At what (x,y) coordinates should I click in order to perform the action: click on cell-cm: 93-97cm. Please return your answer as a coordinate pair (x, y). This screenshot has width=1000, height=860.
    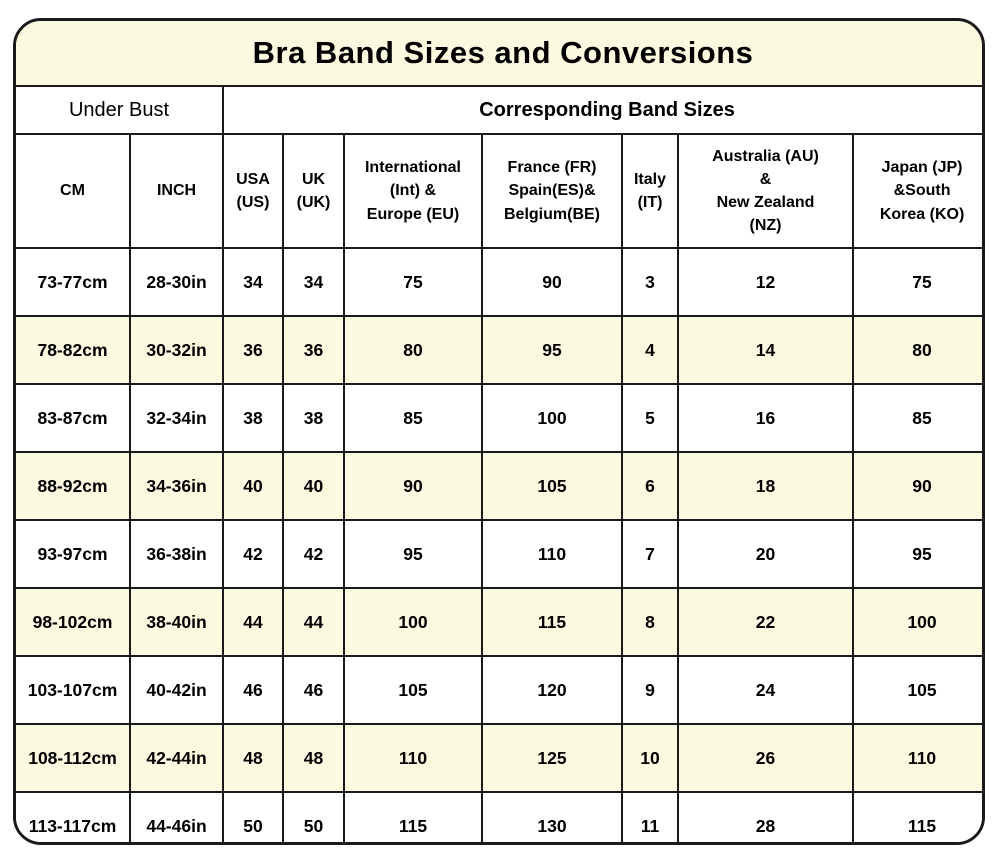
    Looking at the image, I should click on (73, 554).